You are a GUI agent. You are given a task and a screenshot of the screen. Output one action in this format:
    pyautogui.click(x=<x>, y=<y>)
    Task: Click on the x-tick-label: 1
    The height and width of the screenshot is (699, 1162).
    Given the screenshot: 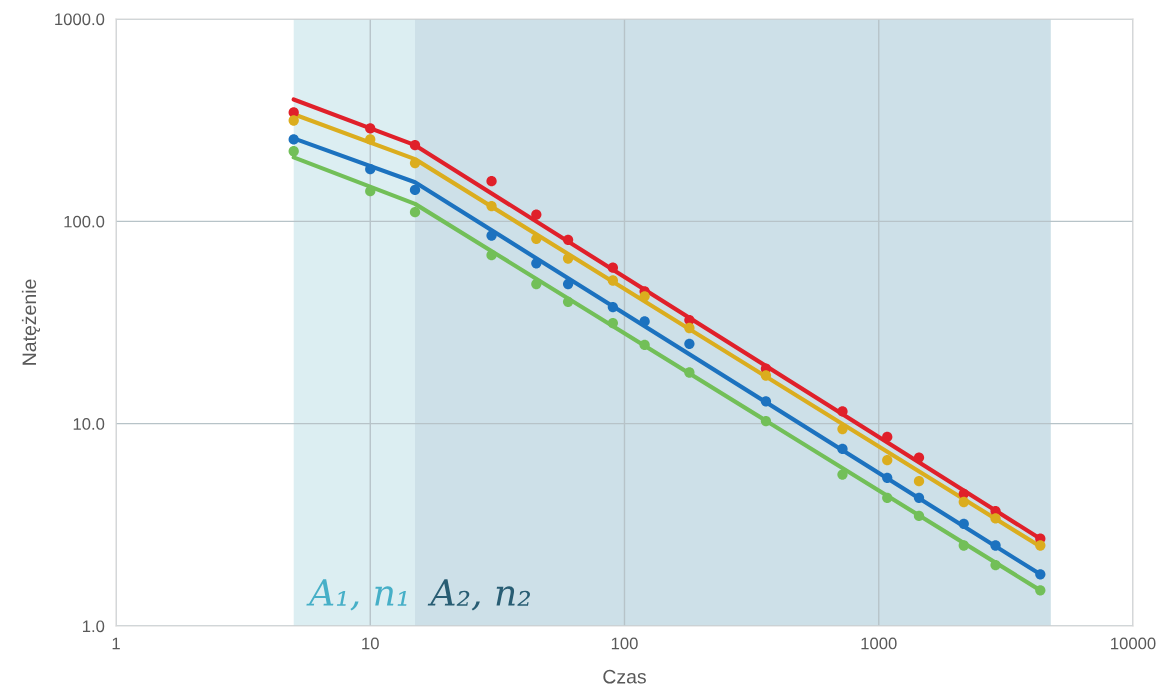 What is the action you would take?
    pyautogui.click(x=116, y=643)
    